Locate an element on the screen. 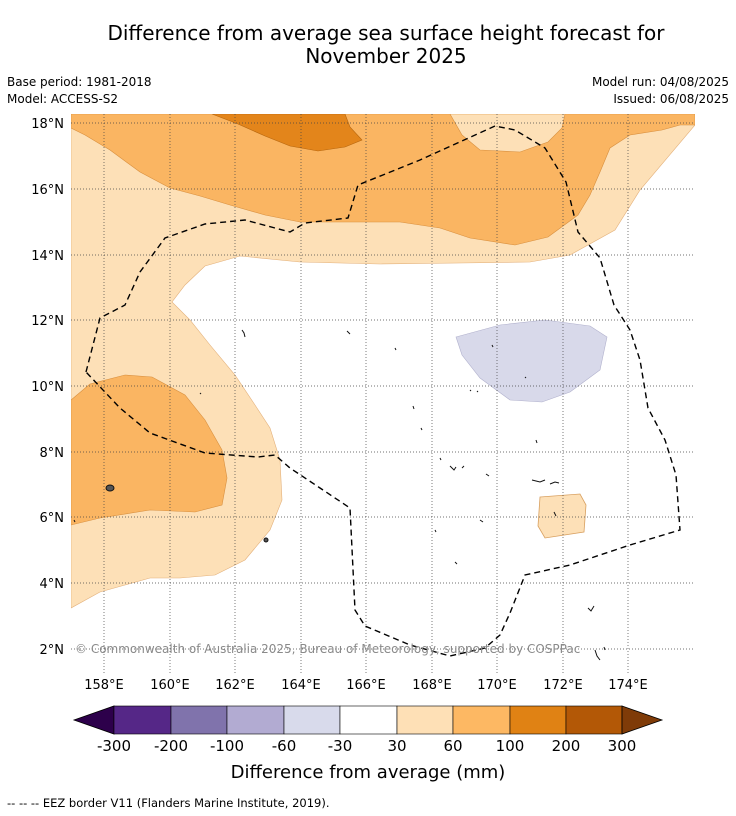 This screenshot has height=816, width=736. colorbar-tick: -200 is located at coordinates (171, 746).